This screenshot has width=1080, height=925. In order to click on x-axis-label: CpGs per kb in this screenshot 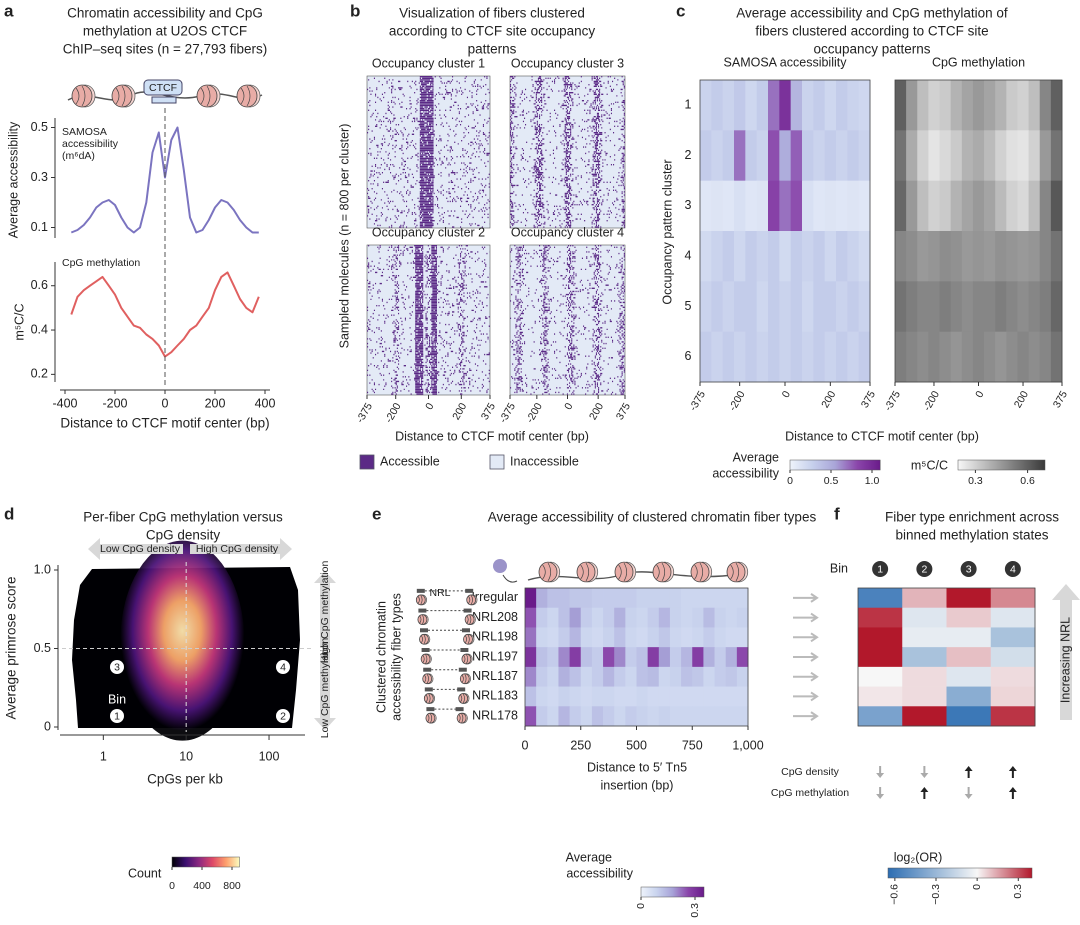, I will do `click(185, 779)`.